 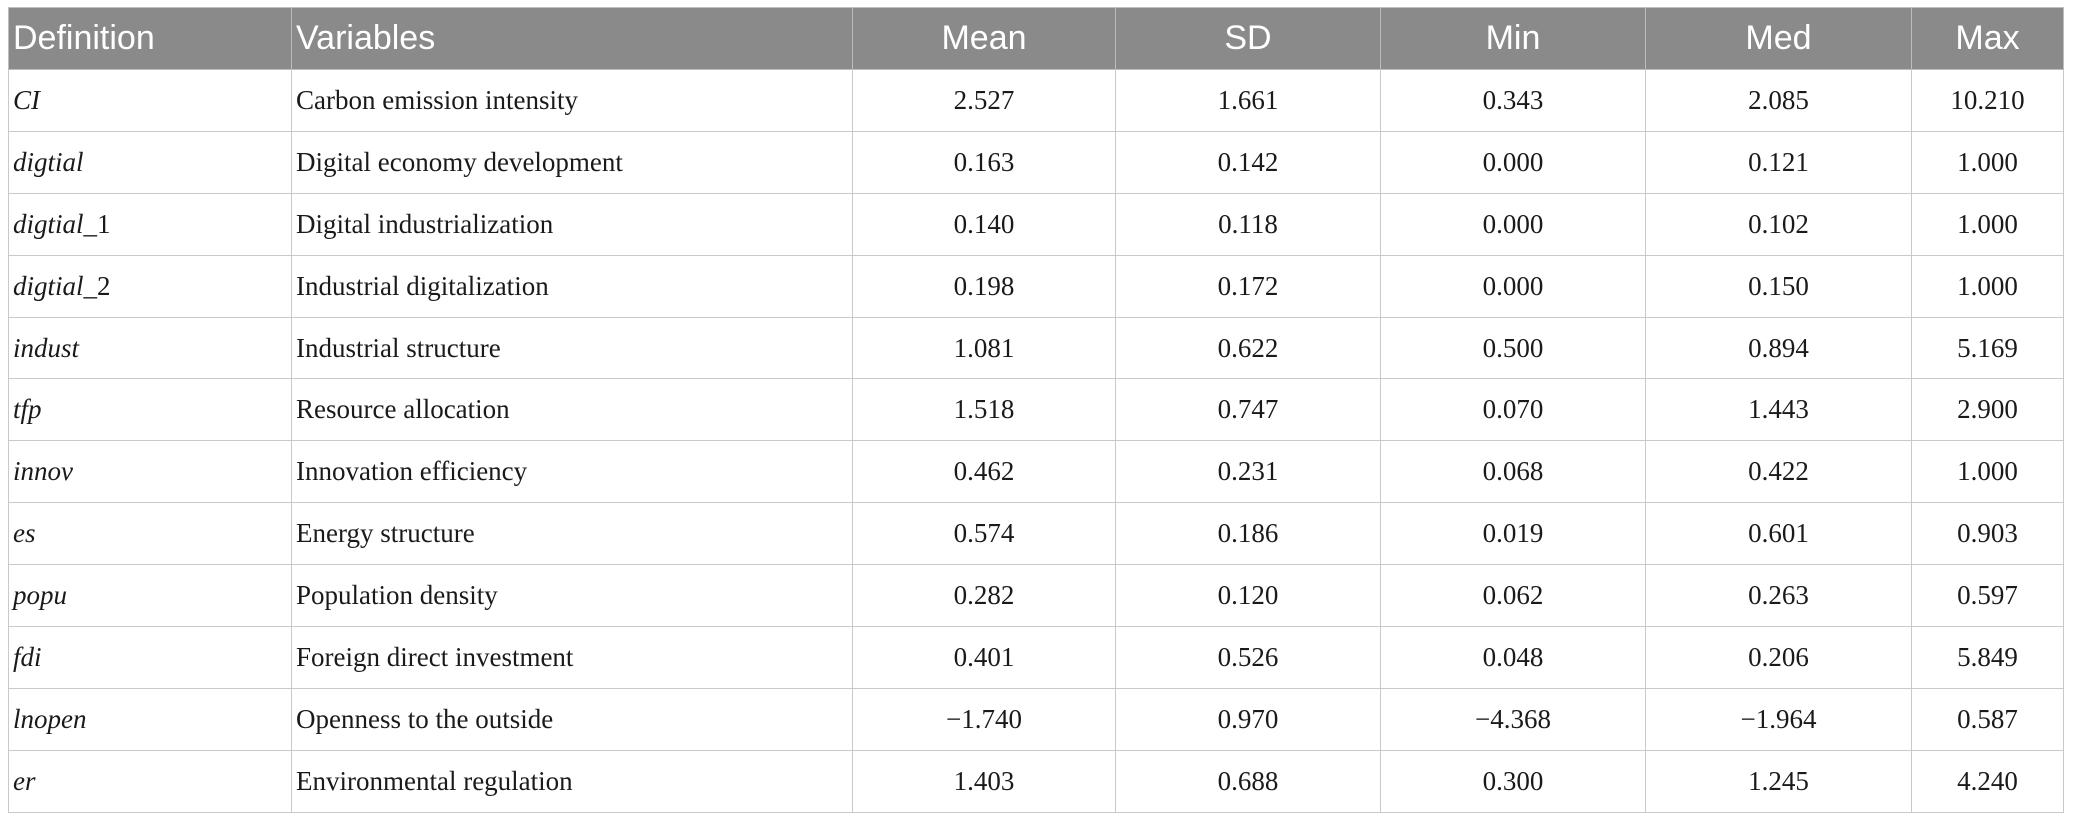 I want to click on variable-description: Foreign direct investment, so click(x=572, y=657).